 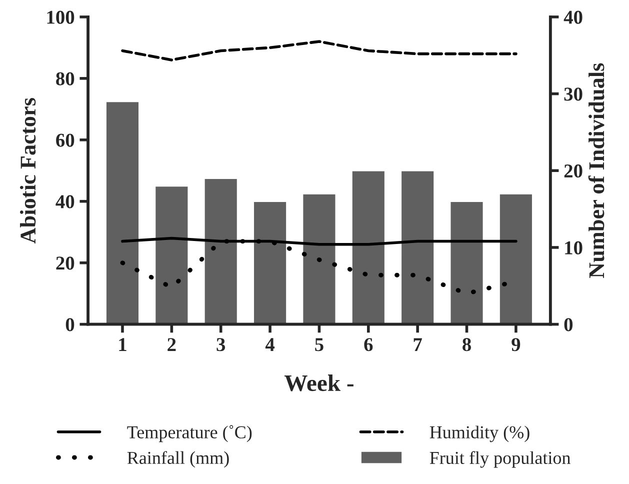 I want to click on y-tick-label: 20, so click(x=65, y=263).